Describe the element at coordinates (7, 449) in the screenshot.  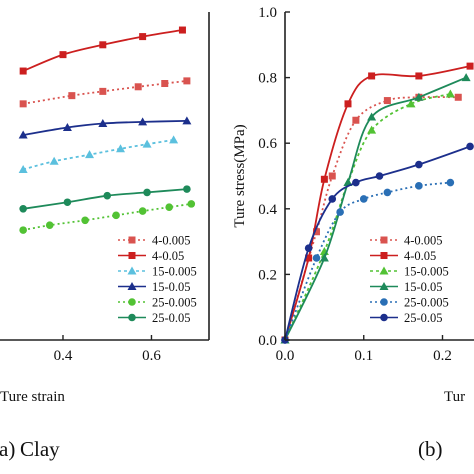
I see `left-caption-prefix: (a)` at that location.